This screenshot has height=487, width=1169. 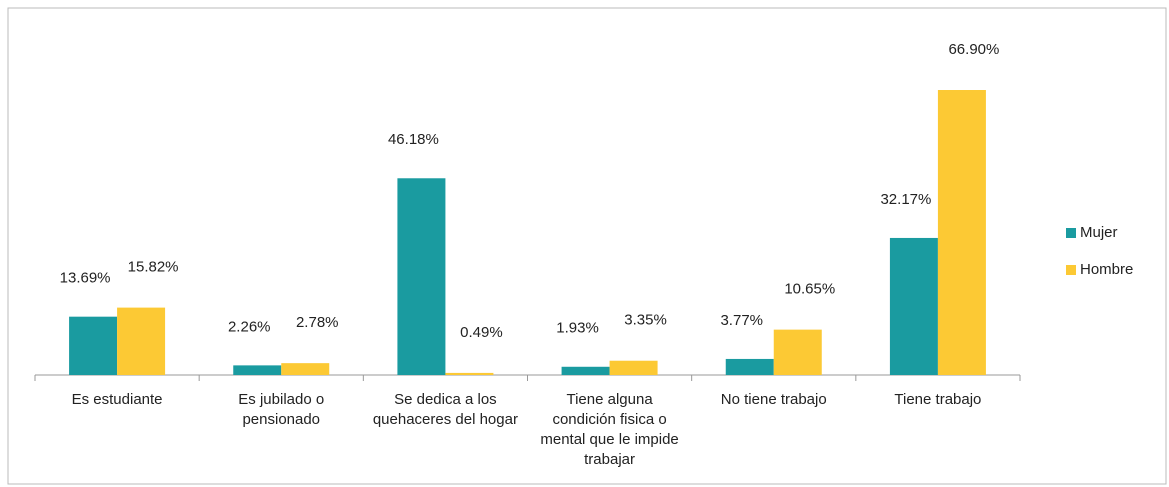 I want to click on x-tick-label: Es estudiante, so click(x=117, y=399).